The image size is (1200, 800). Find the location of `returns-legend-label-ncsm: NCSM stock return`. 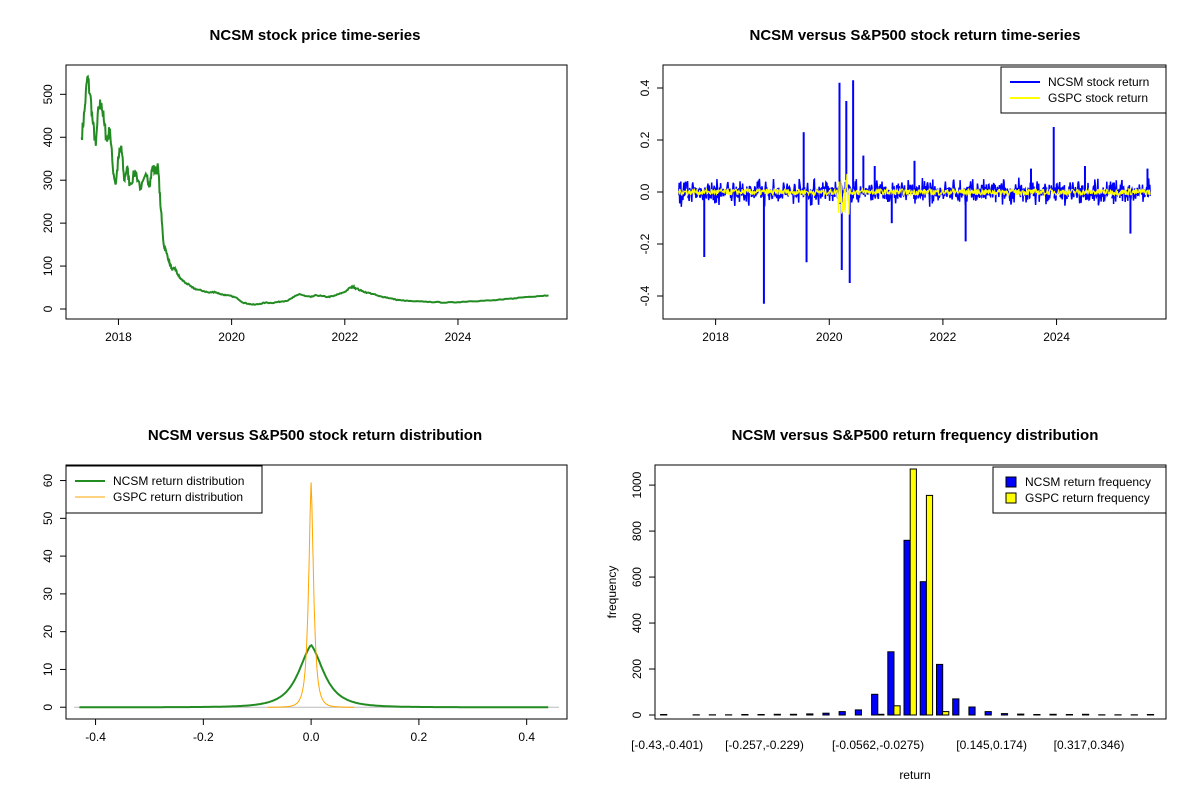

returns-legend-label-ncsm: NCSM stock return is located at coordinates (1098, 82).